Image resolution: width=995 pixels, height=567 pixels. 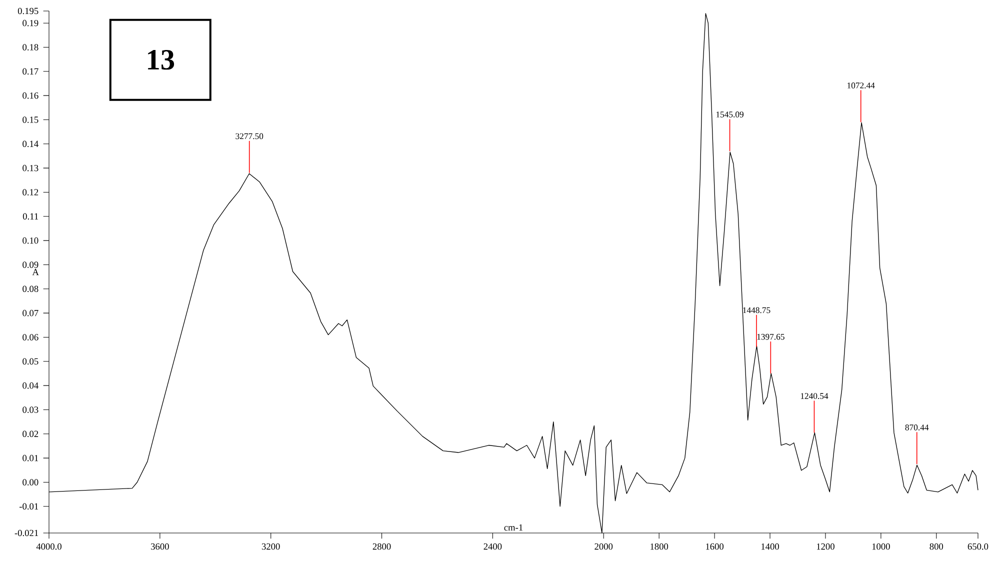 I want to click on annotation: 1397.65, so click(x=770, y=337).